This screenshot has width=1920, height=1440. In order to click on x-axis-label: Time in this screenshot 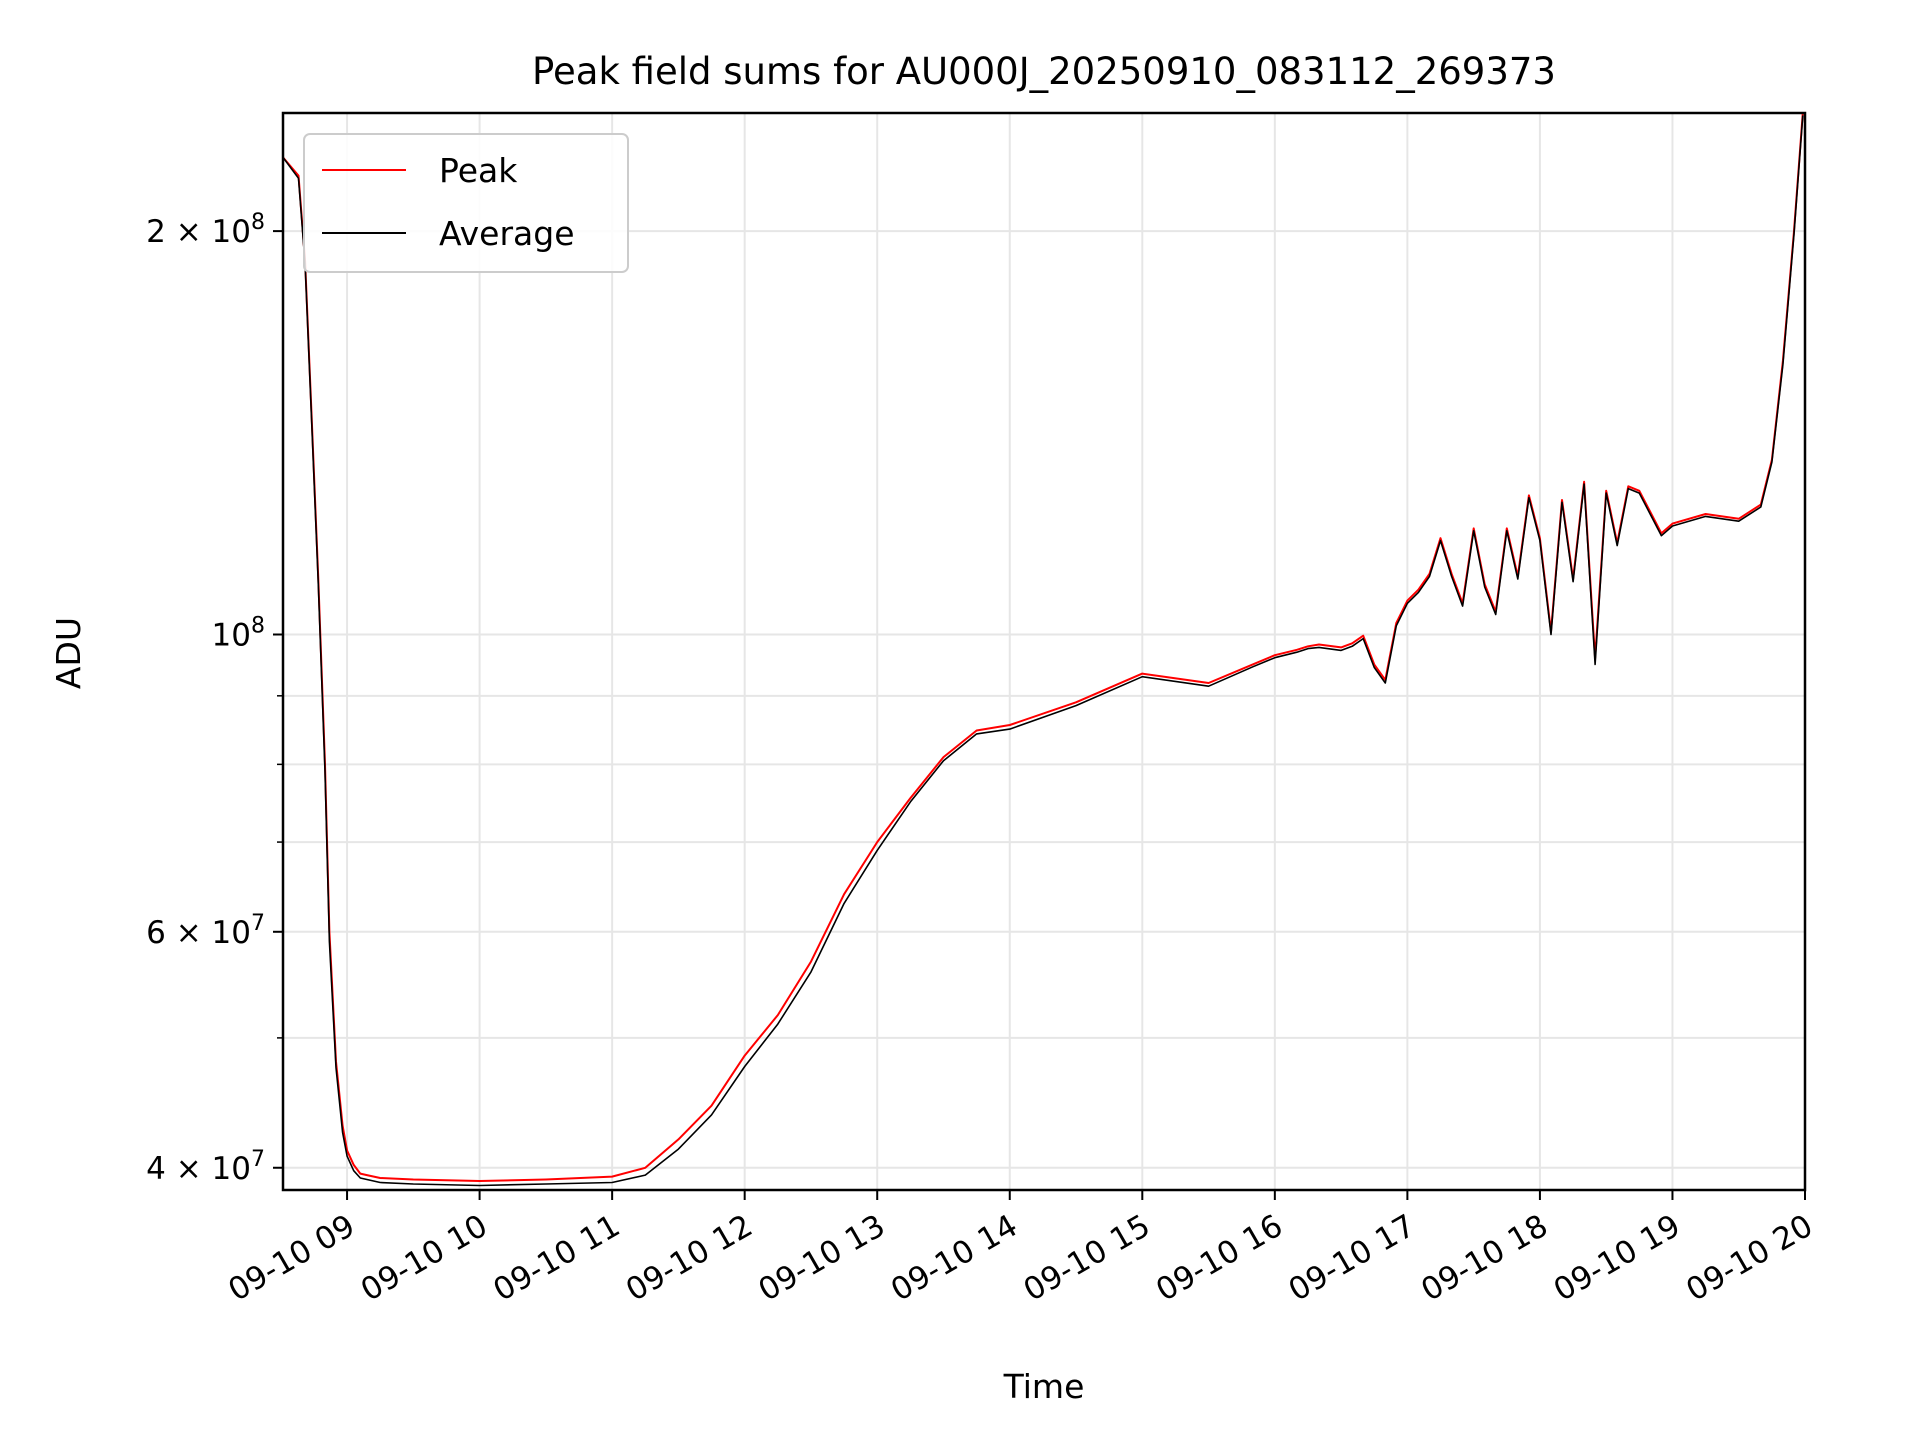, I will do `click(1044, 1386)`.